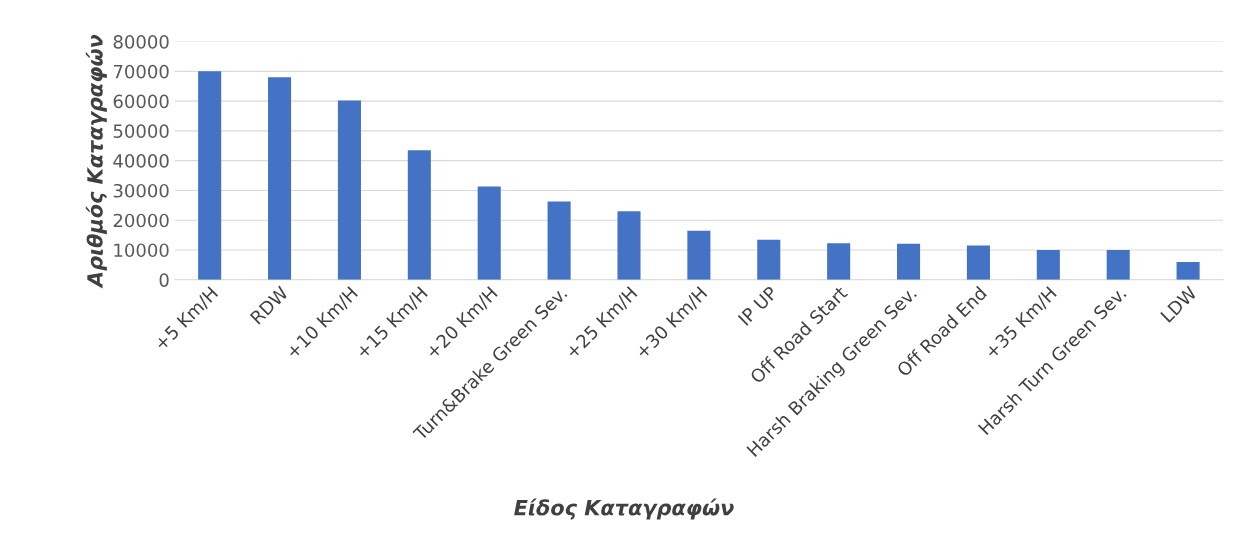 The height and width of the screenshot is (554, 1248). I want to click on x-axis-title: Είδος Καταγραφών, so click(624, 509).